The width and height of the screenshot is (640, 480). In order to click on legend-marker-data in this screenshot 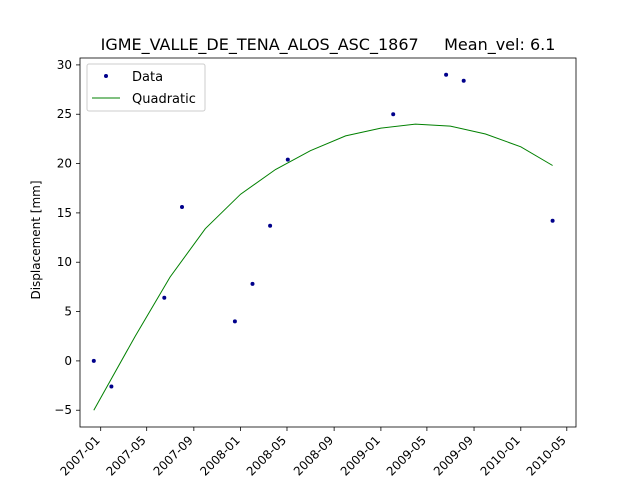, I will do `click(106, 76)`.